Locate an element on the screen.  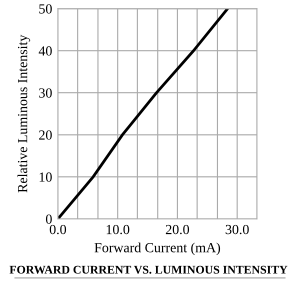
y-tick-label: 40 is located at coordinates (45, 51).